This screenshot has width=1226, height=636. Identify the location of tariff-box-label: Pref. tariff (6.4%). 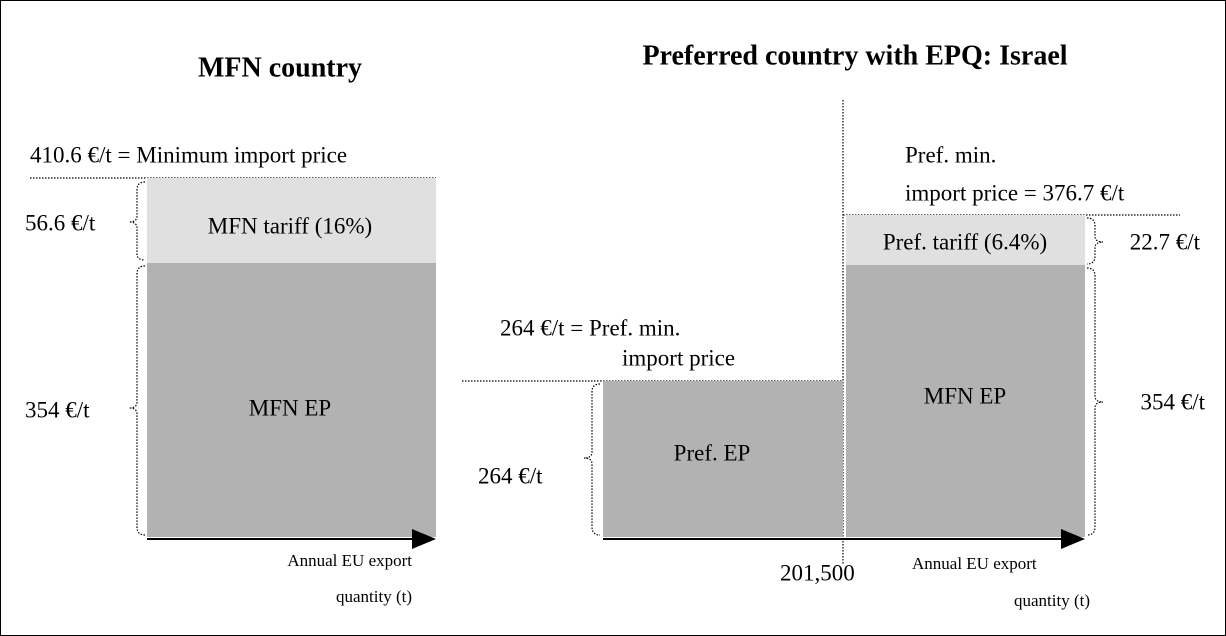
(965, 241).